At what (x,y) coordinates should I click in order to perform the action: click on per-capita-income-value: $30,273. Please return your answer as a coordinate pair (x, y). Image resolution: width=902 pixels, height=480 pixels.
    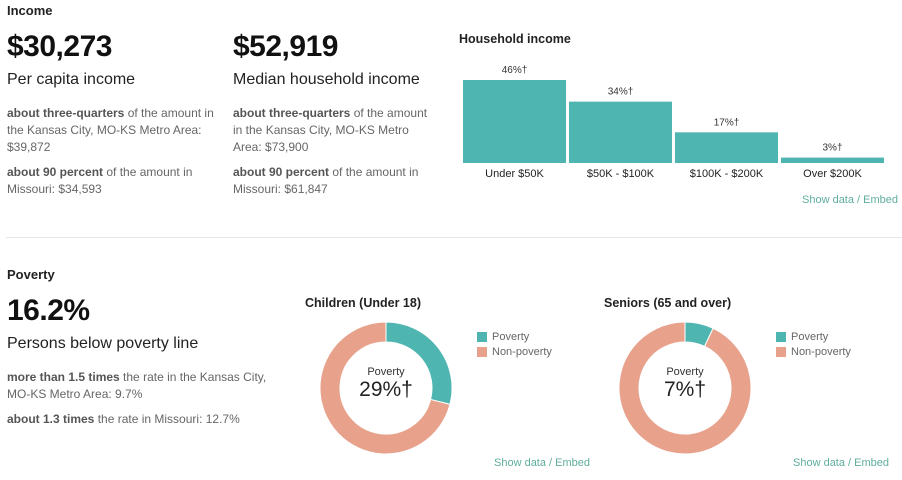
    Looking at the image, I should click on (59, 46).